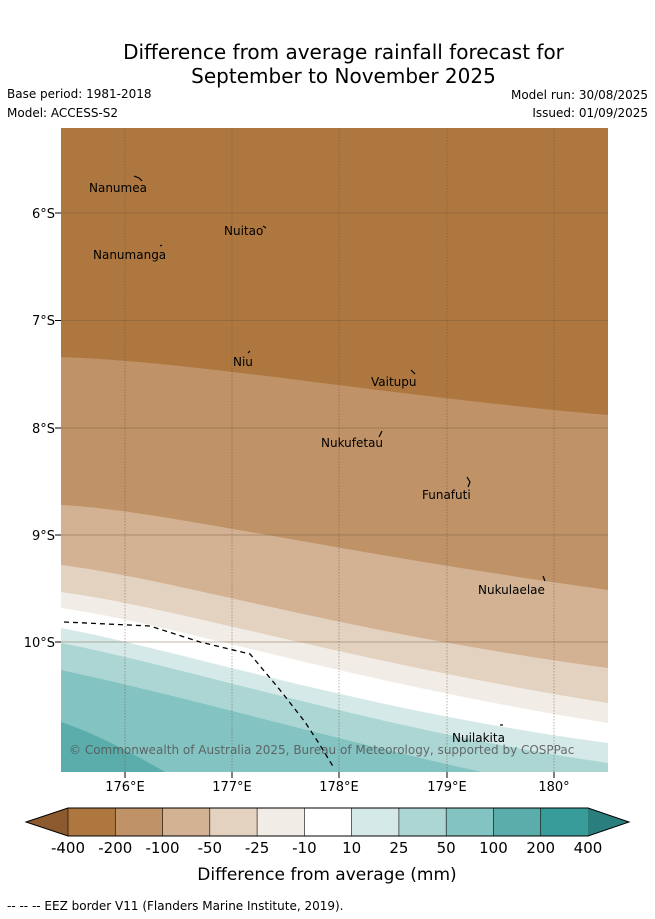 The height and width of the screenshot is (919, 655). I want to click on lon-label-180: 180°, so click(553, 787).